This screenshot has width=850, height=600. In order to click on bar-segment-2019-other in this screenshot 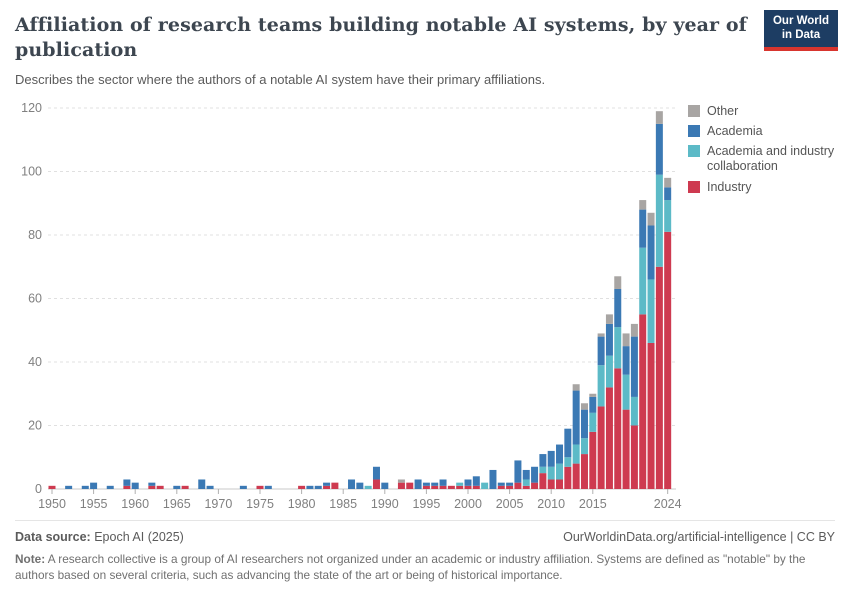, I will do `click(626, 339)`.